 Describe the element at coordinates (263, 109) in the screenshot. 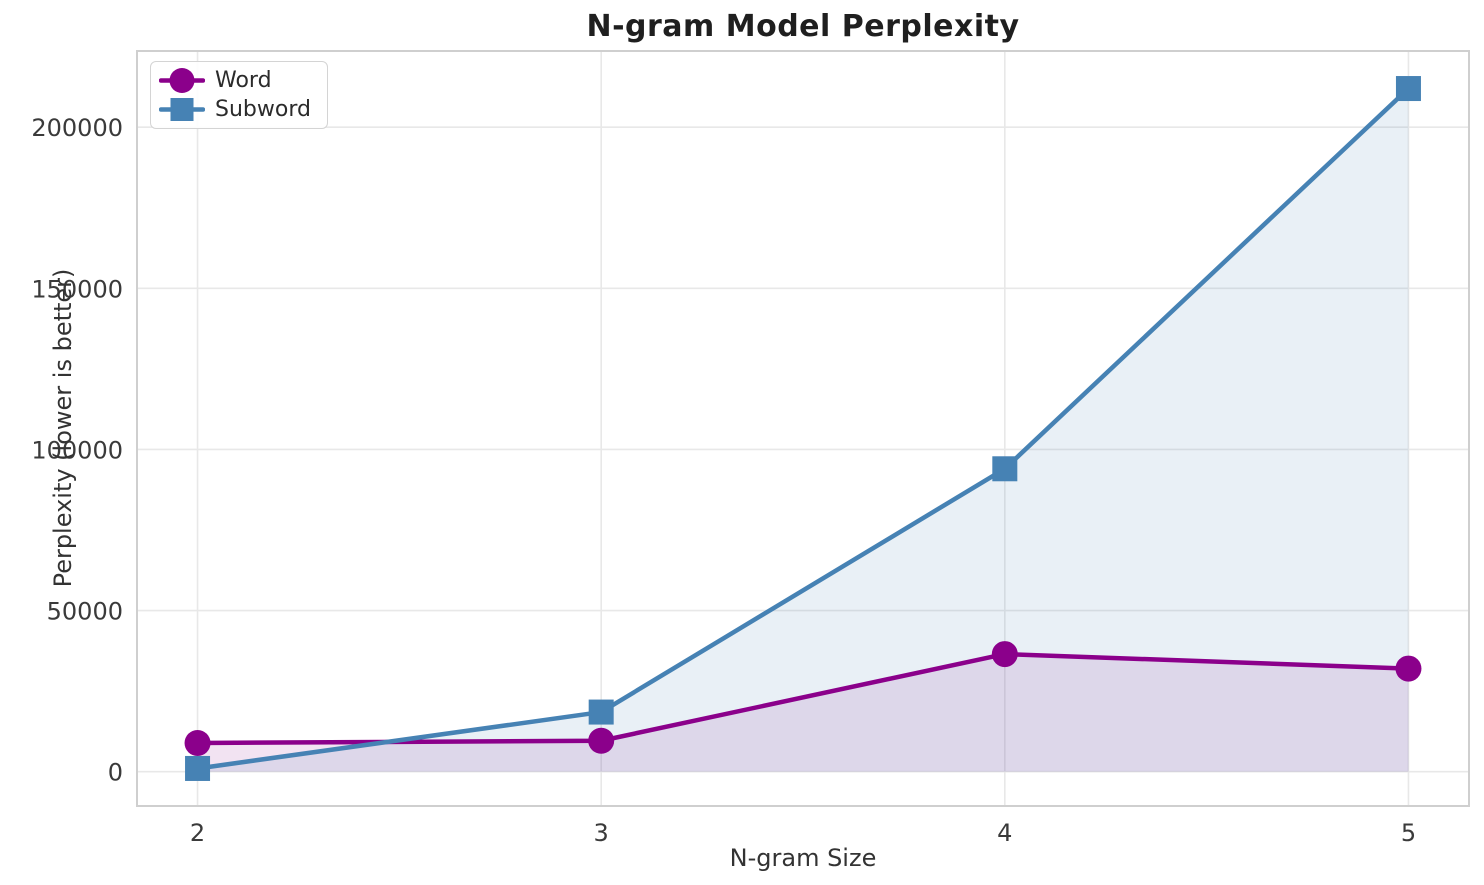

I see `legend-label-subword: Subword` at that location.